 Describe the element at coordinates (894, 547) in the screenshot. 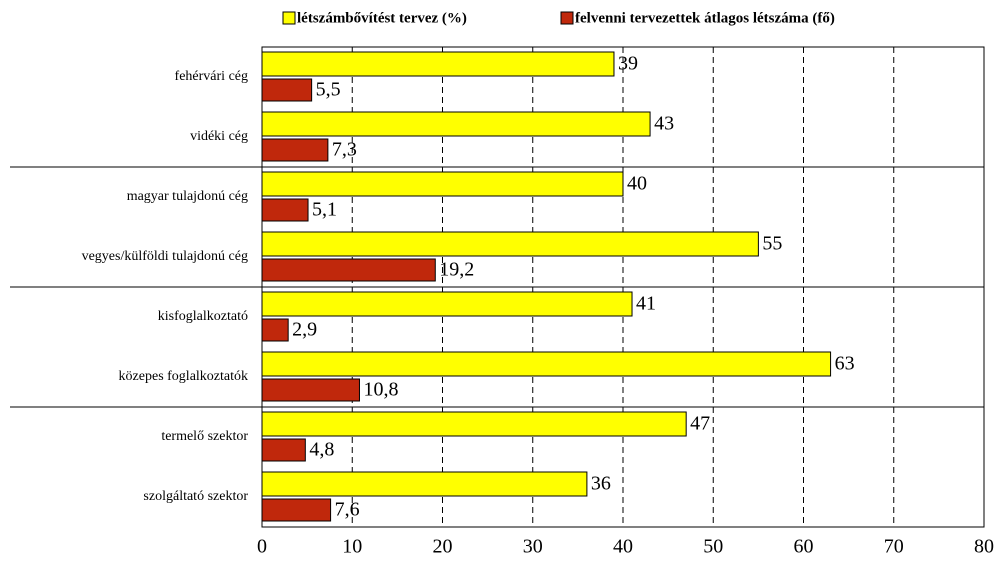

I see `x-tick-label: 70` at that location.